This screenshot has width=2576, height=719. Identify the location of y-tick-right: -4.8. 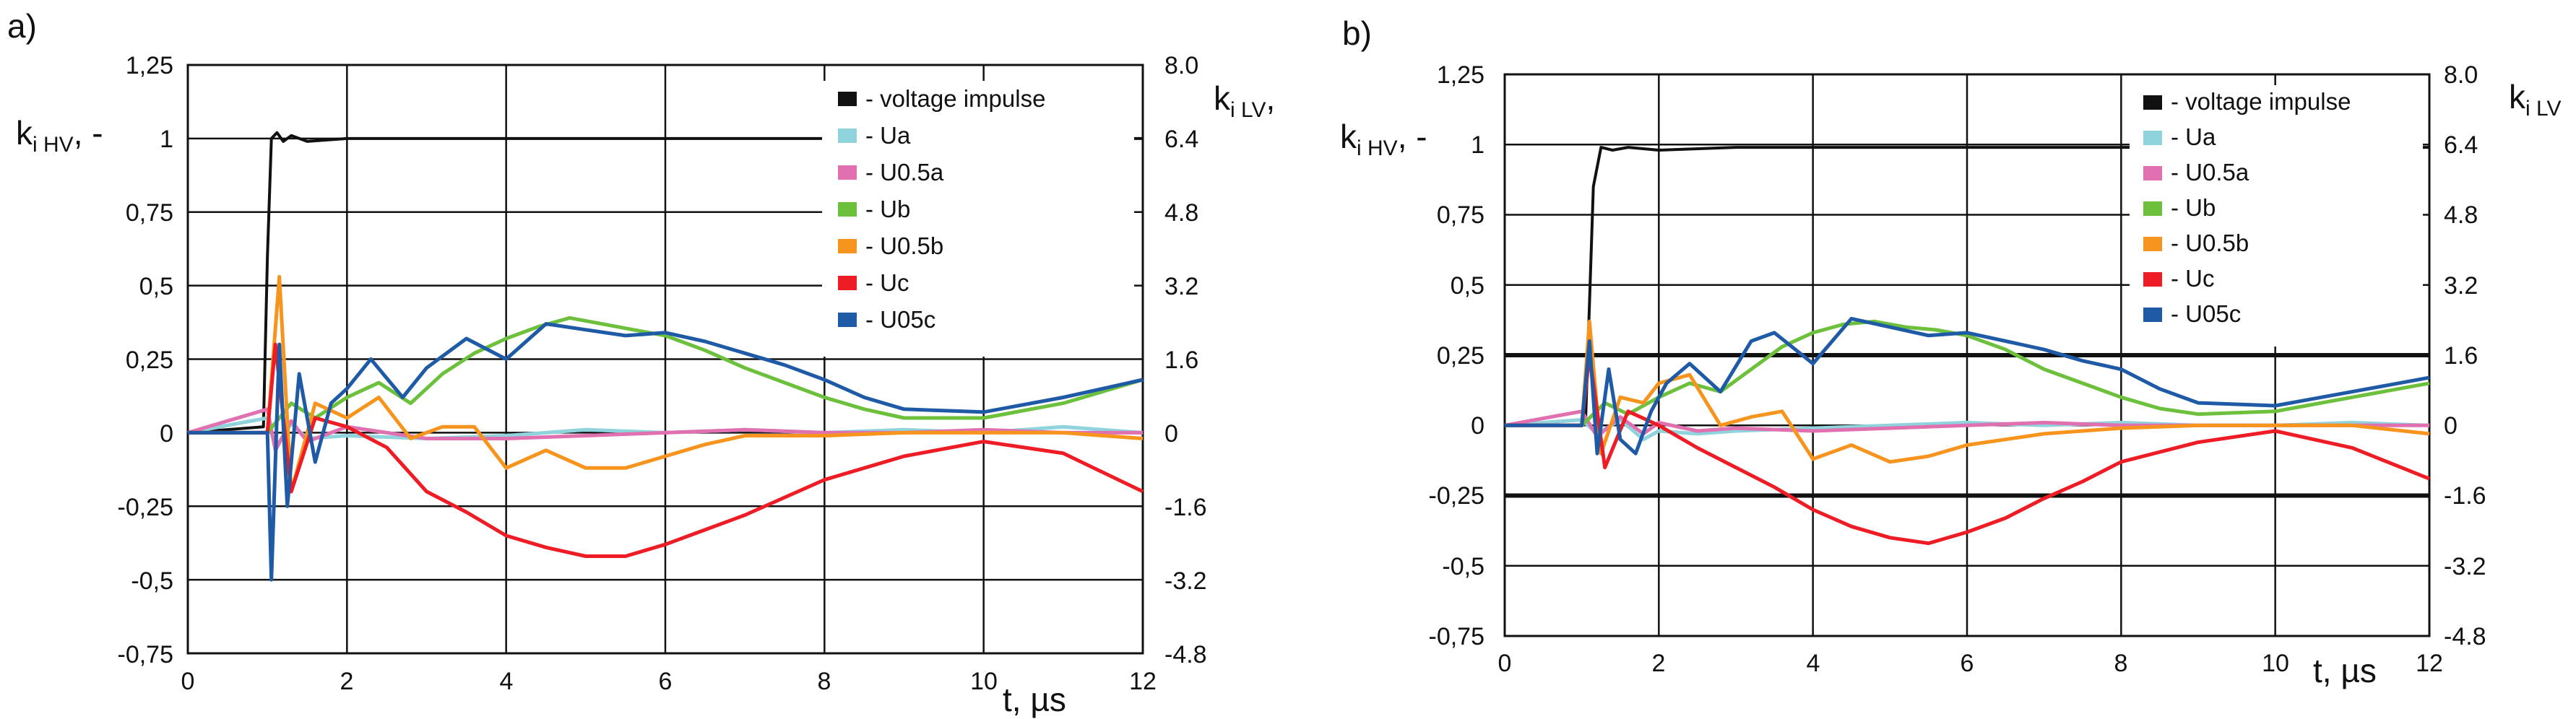
(1185, 654).